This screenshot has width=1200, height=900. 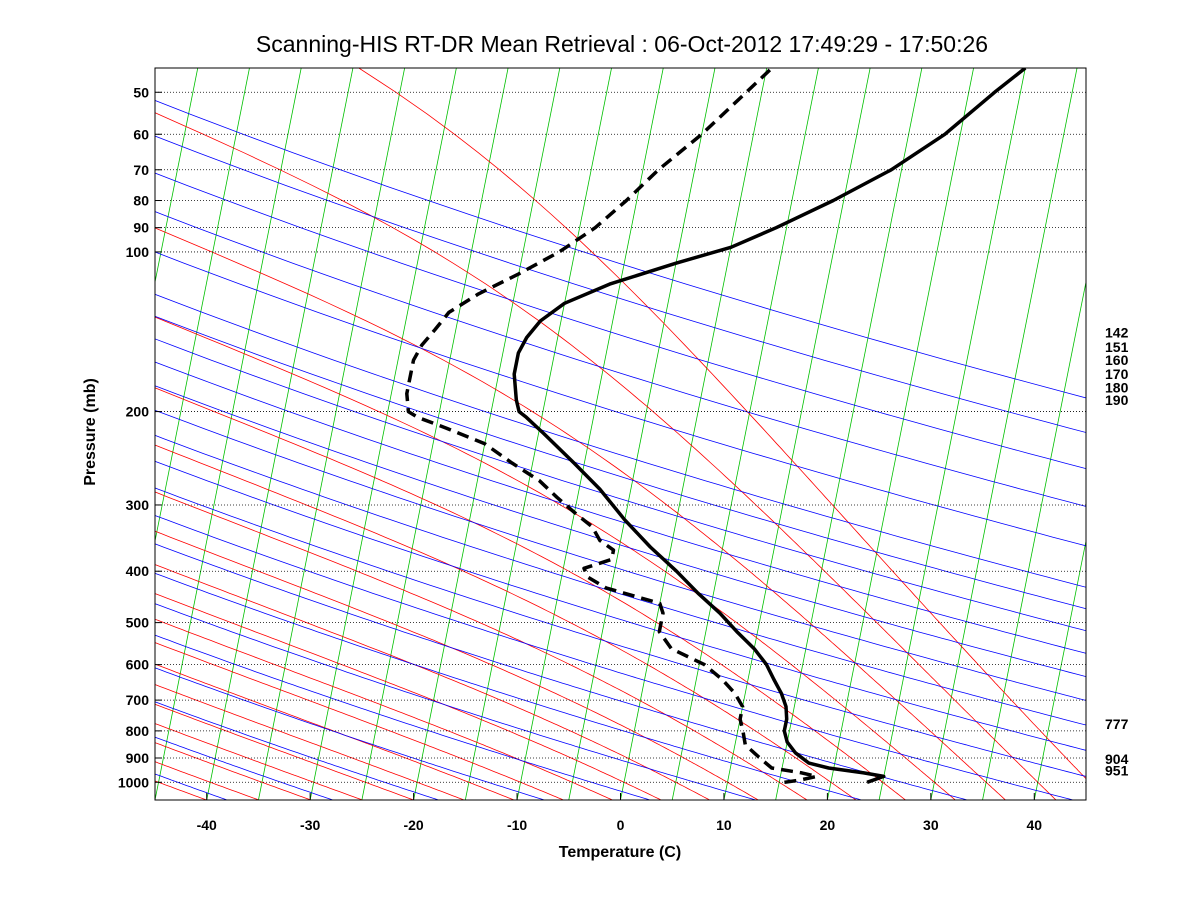 I want to click on x-tick-label: -40, so click(x=207, y=825).